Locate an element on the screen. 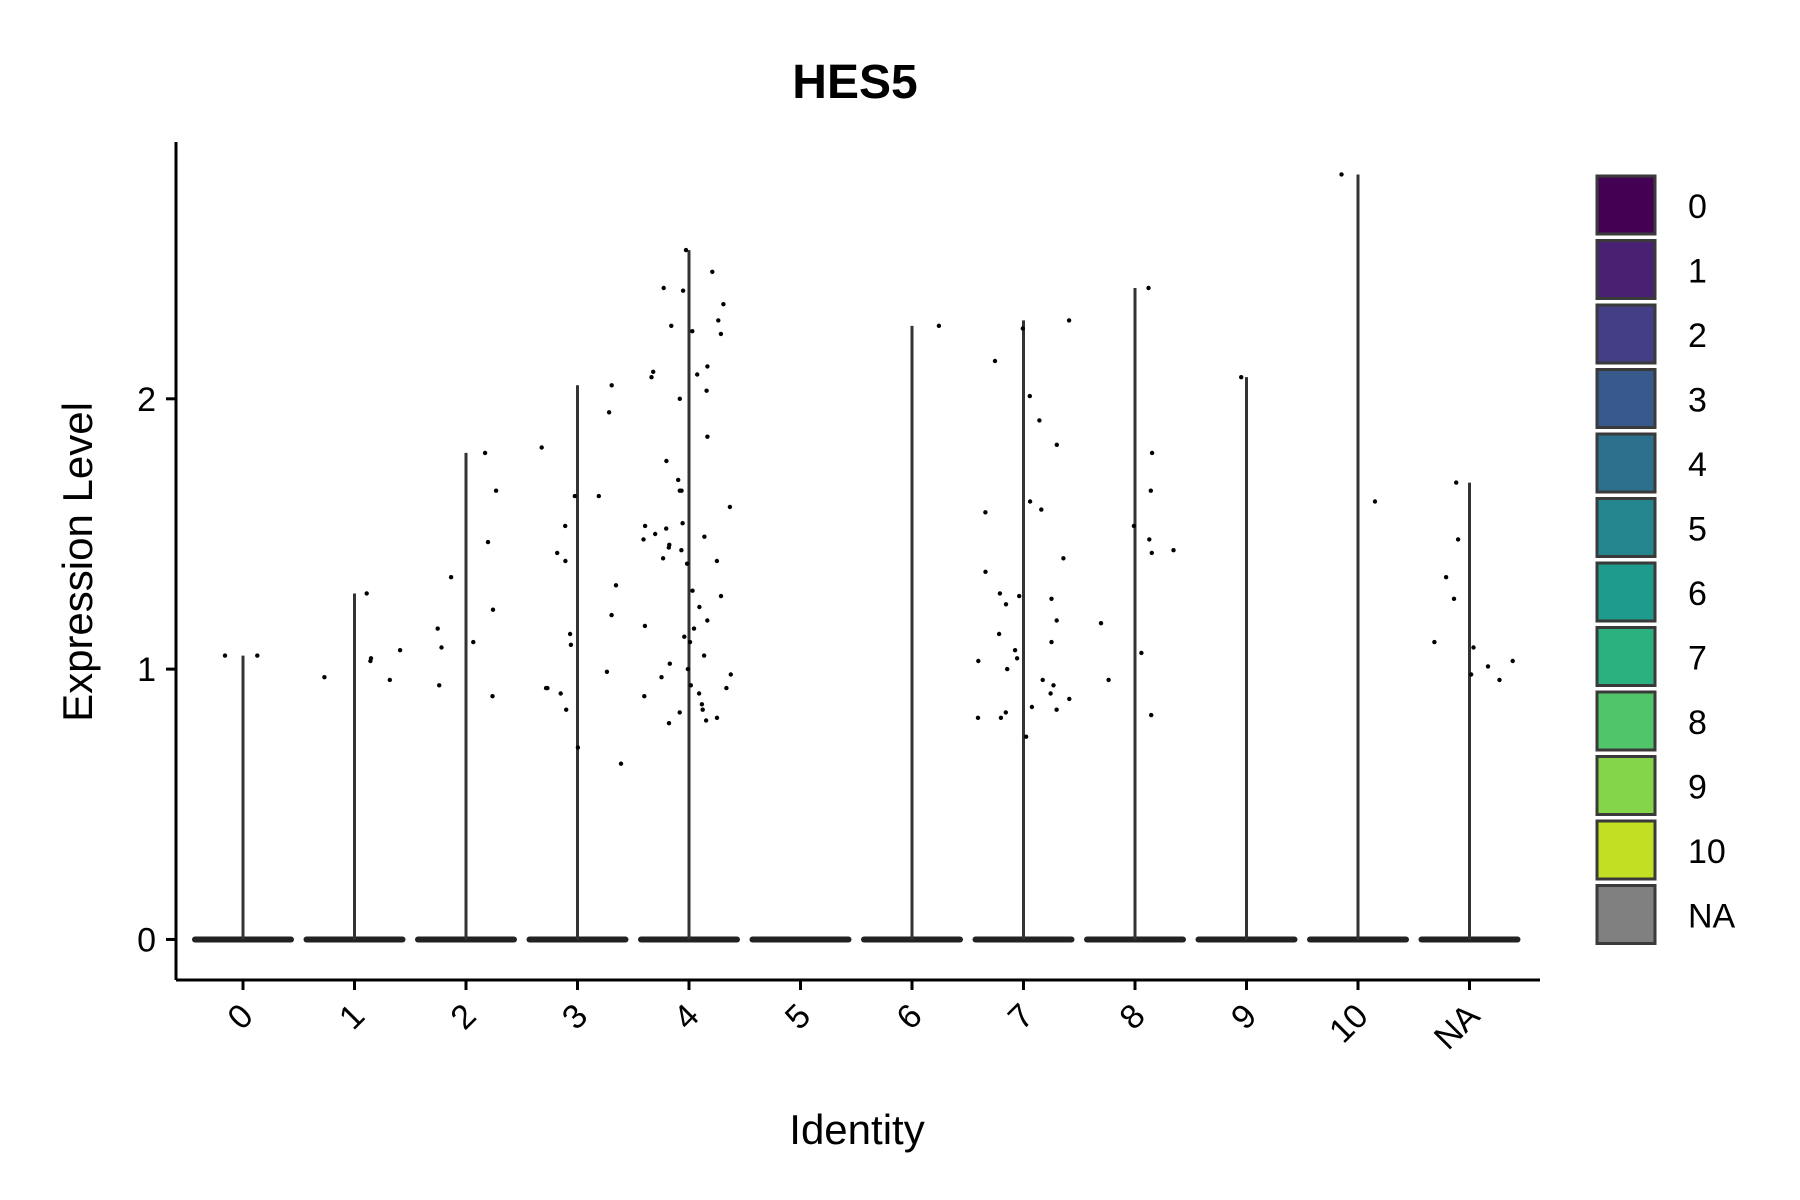 Image resolution: width=1800 pixels, height=1200 pixels. x-tick-label-5: 5 is located at coordinates (798, 1017).